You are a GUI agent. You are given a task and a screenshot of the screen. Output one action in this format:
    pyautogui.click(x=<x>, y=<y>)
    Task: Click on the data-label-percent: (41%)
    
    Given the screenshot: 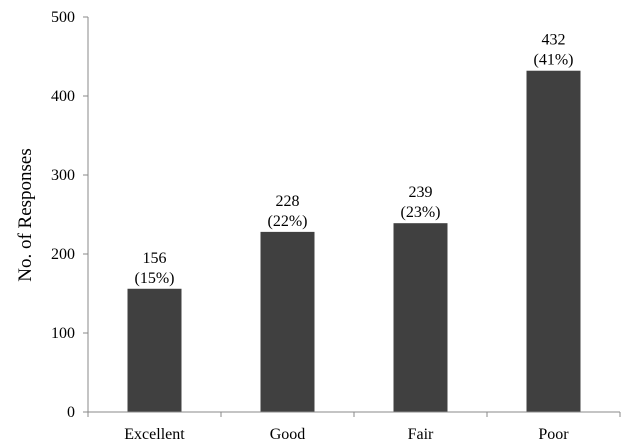 What is the action you would take?
    pyautogui.click(x=554, y=60)
    